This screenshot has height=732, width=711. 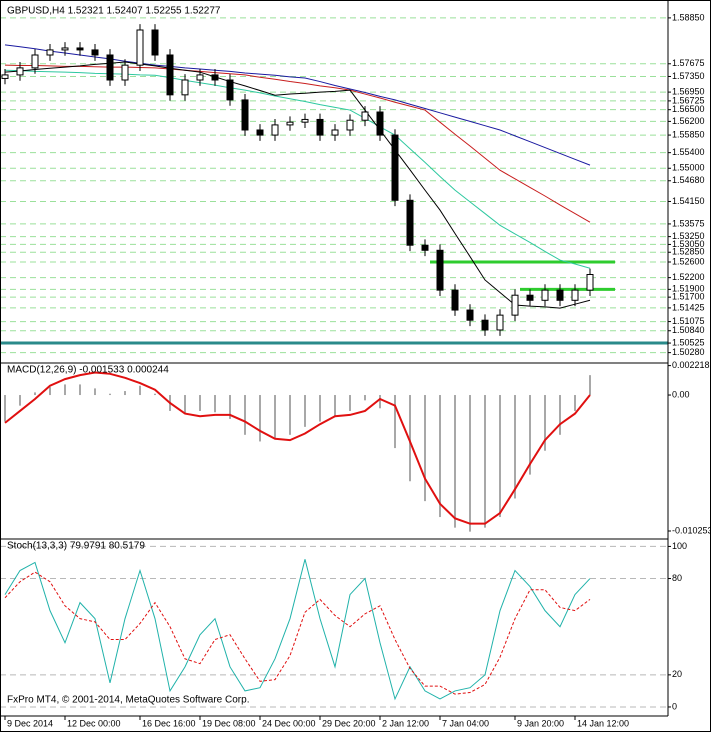 I want to click on y-tick-label: 1.50525, so click(x=688, y=342).